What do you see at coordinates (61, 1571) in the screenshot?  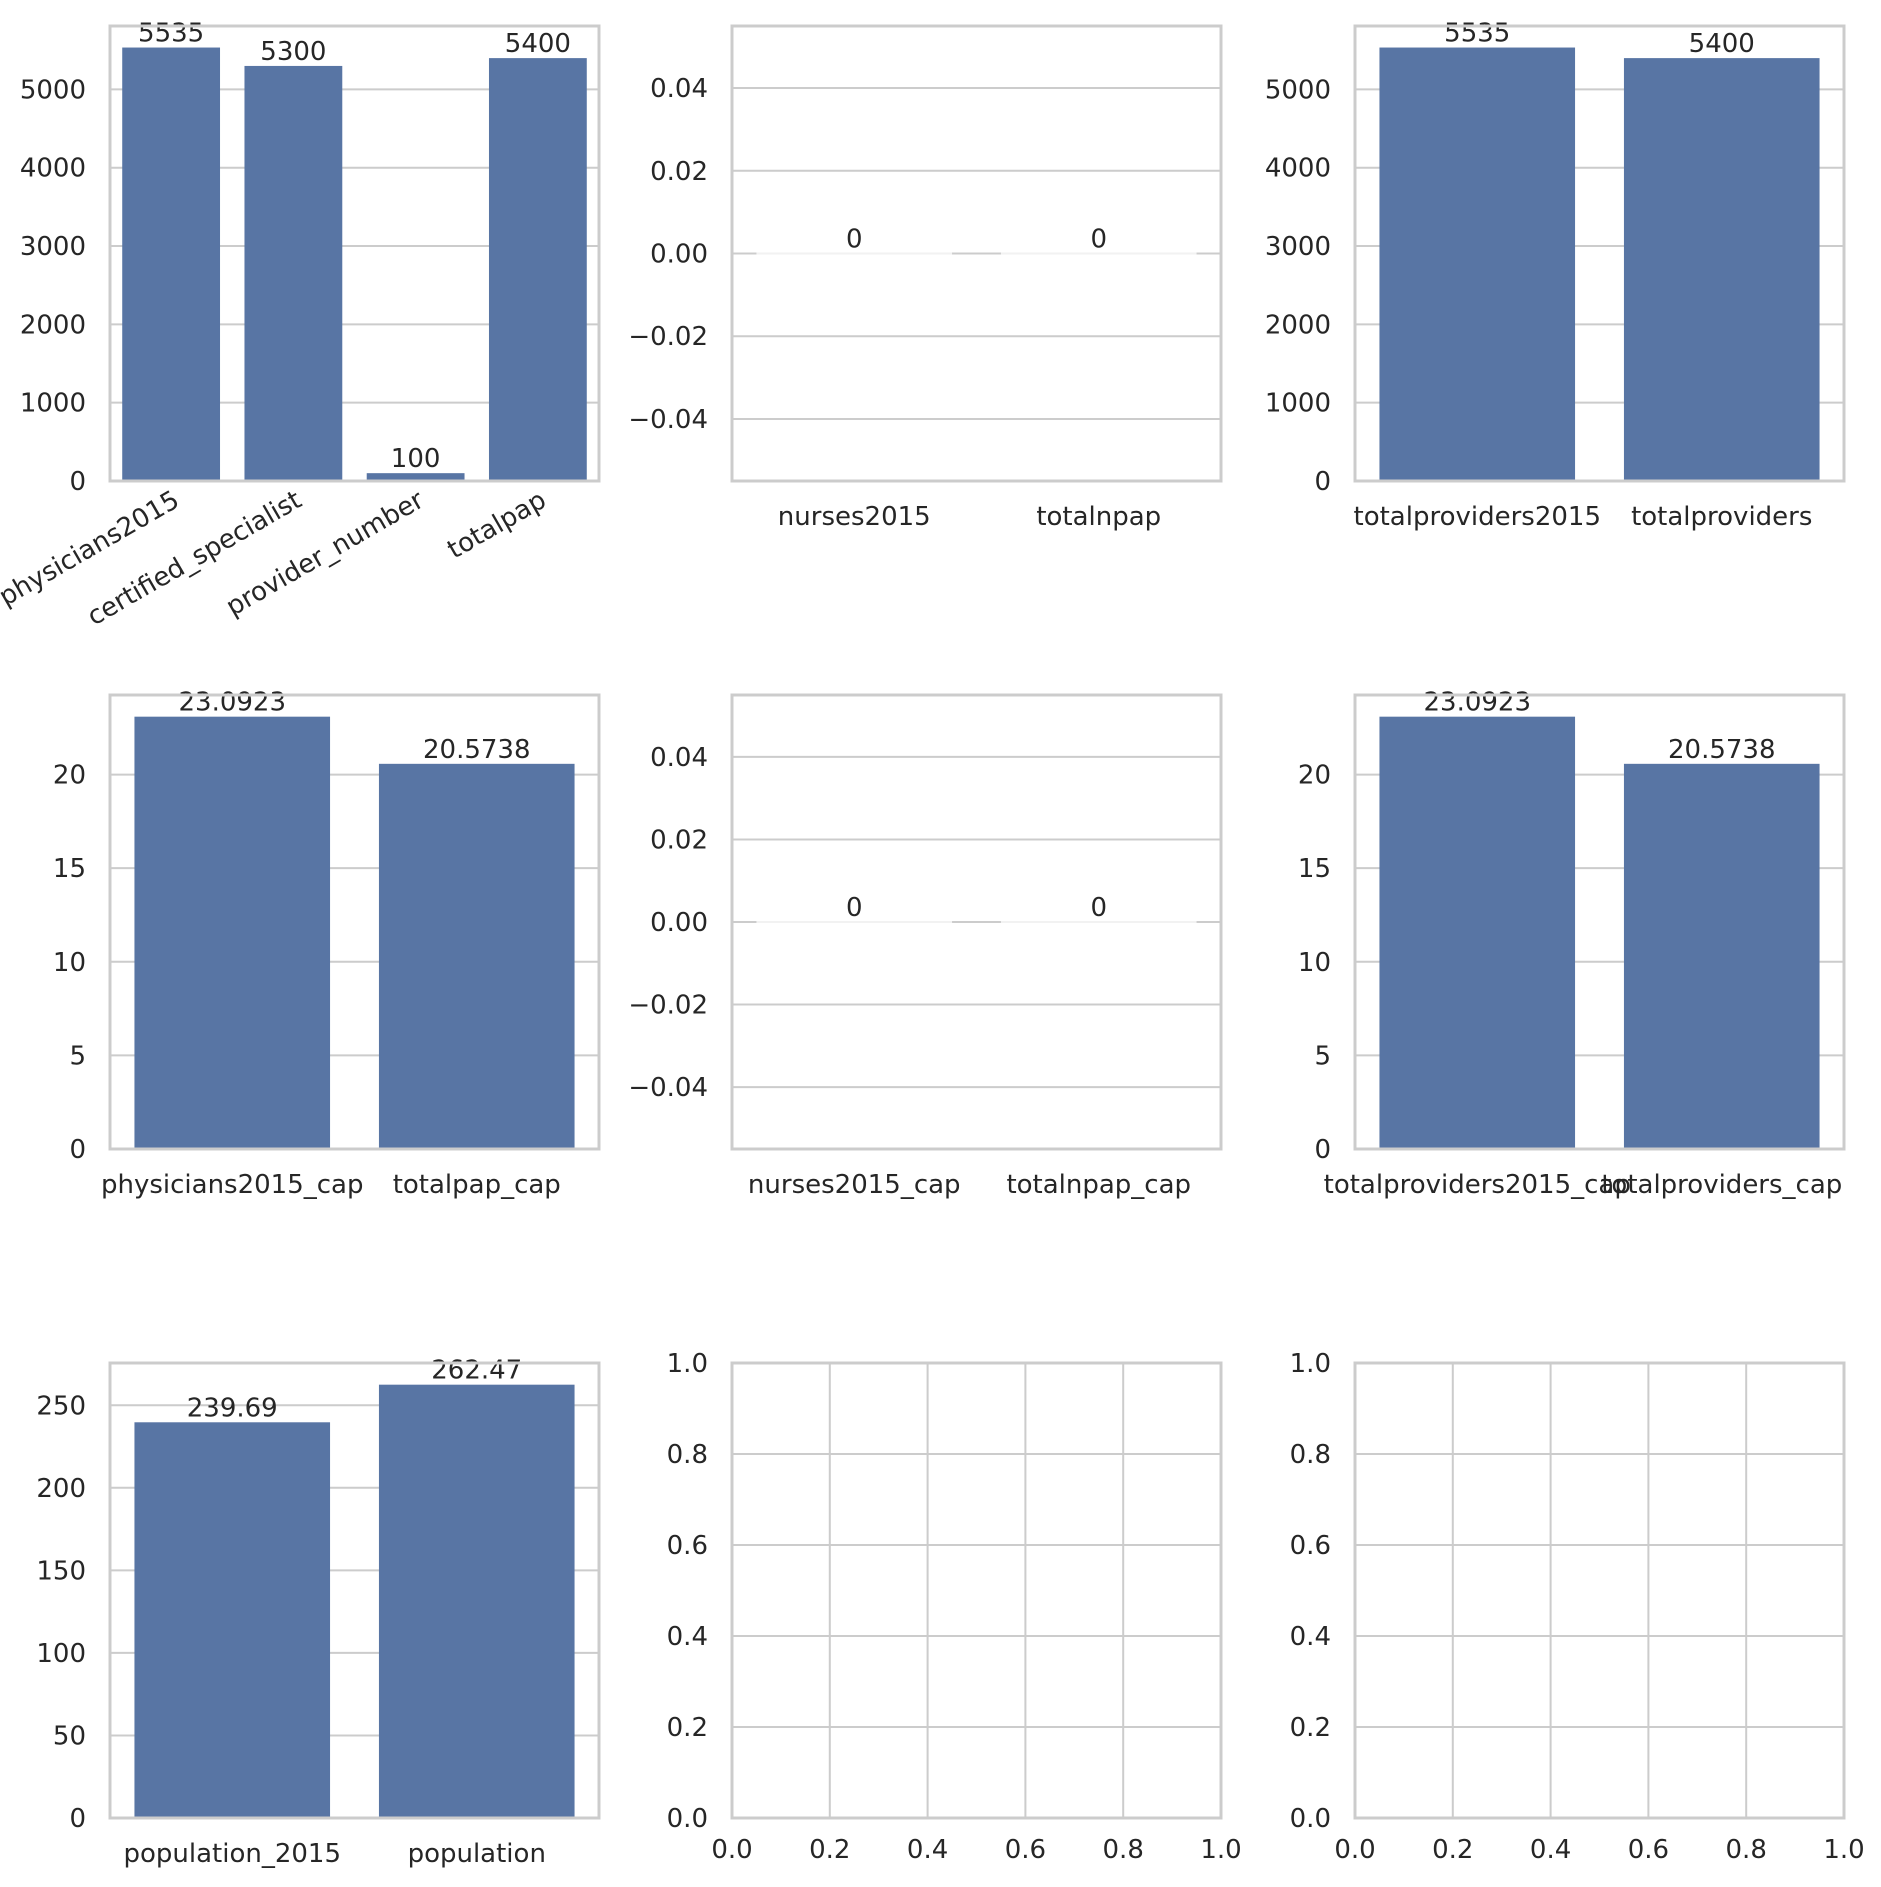 I see `y-tick-label: 150` at bounding box center [61, 1571].